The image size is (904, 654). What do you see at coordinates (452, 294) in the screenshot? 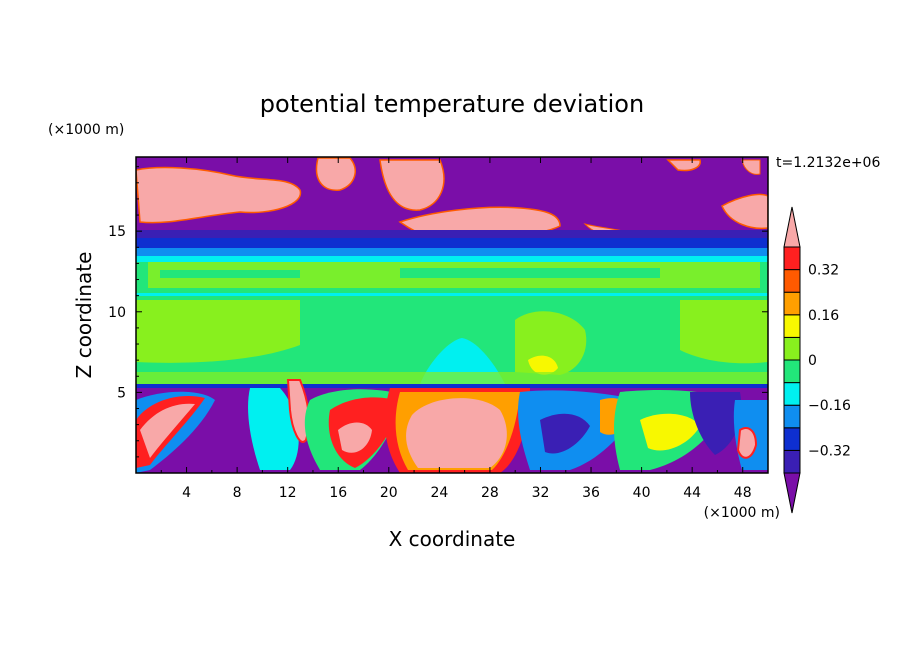
I see `field-thin-cool-line` at bounding box center [452, 294].